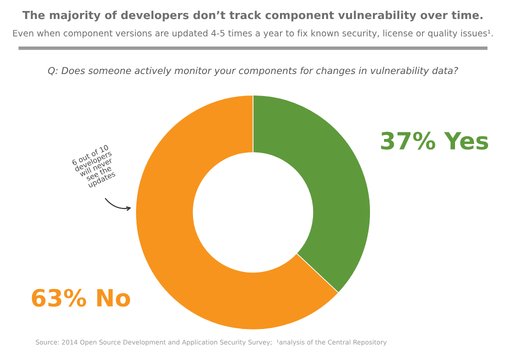 The image size is (506, 357). What do you see at coordinates (252, 16) in the screenshot?
I see `chart-title: The majority of developers don’t track component vulnerability over time.` at bounding box center [252, 16].